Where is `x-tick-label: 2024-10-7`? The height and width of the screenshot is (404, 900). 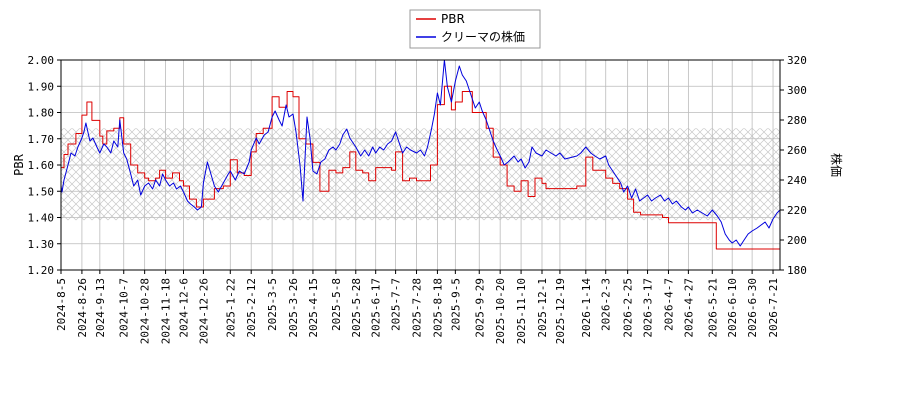 x-tick-label: 2024-10-7 is located at coordinates (124, 308).